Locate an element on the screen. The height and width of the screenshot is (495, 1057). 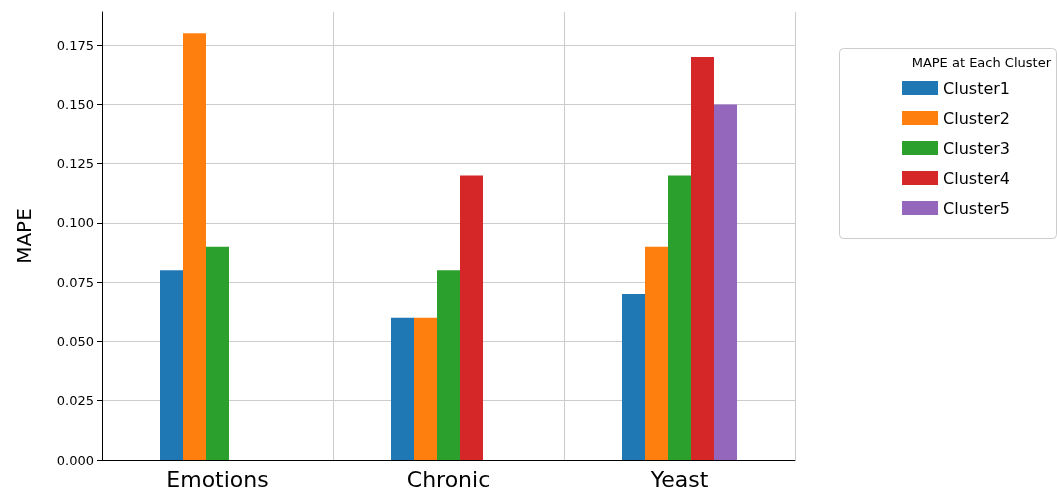
x-tick-label: Emotions is located at coordinates (217, 479).